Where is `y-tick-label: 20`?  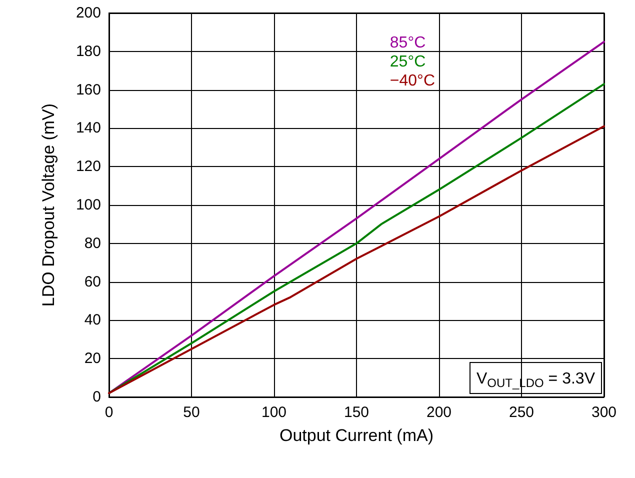
y-tick-label: 20 is located at coordinates (92, 359).